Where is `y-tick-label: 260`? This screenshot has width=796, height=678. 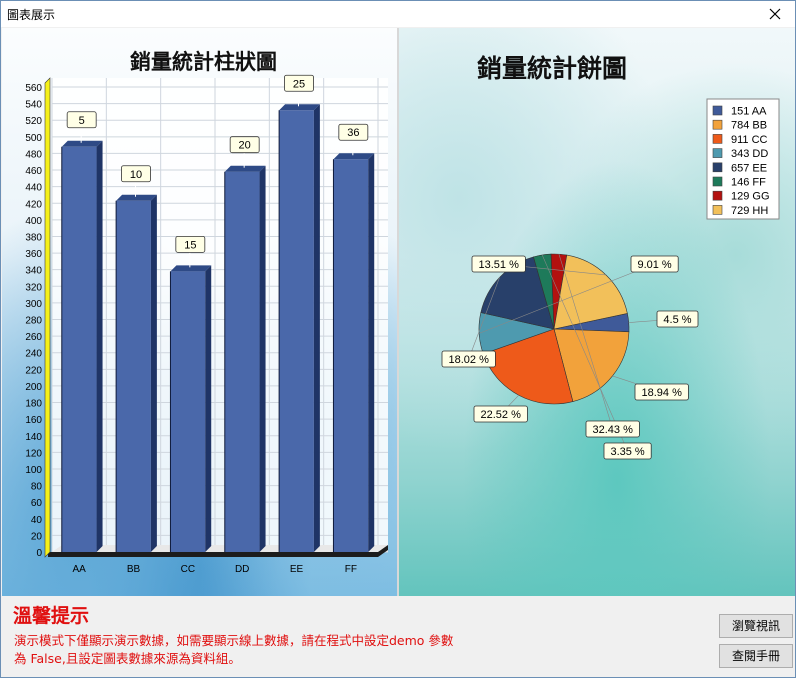
y-tick-label: 260 is located at coordinates (33, 337).